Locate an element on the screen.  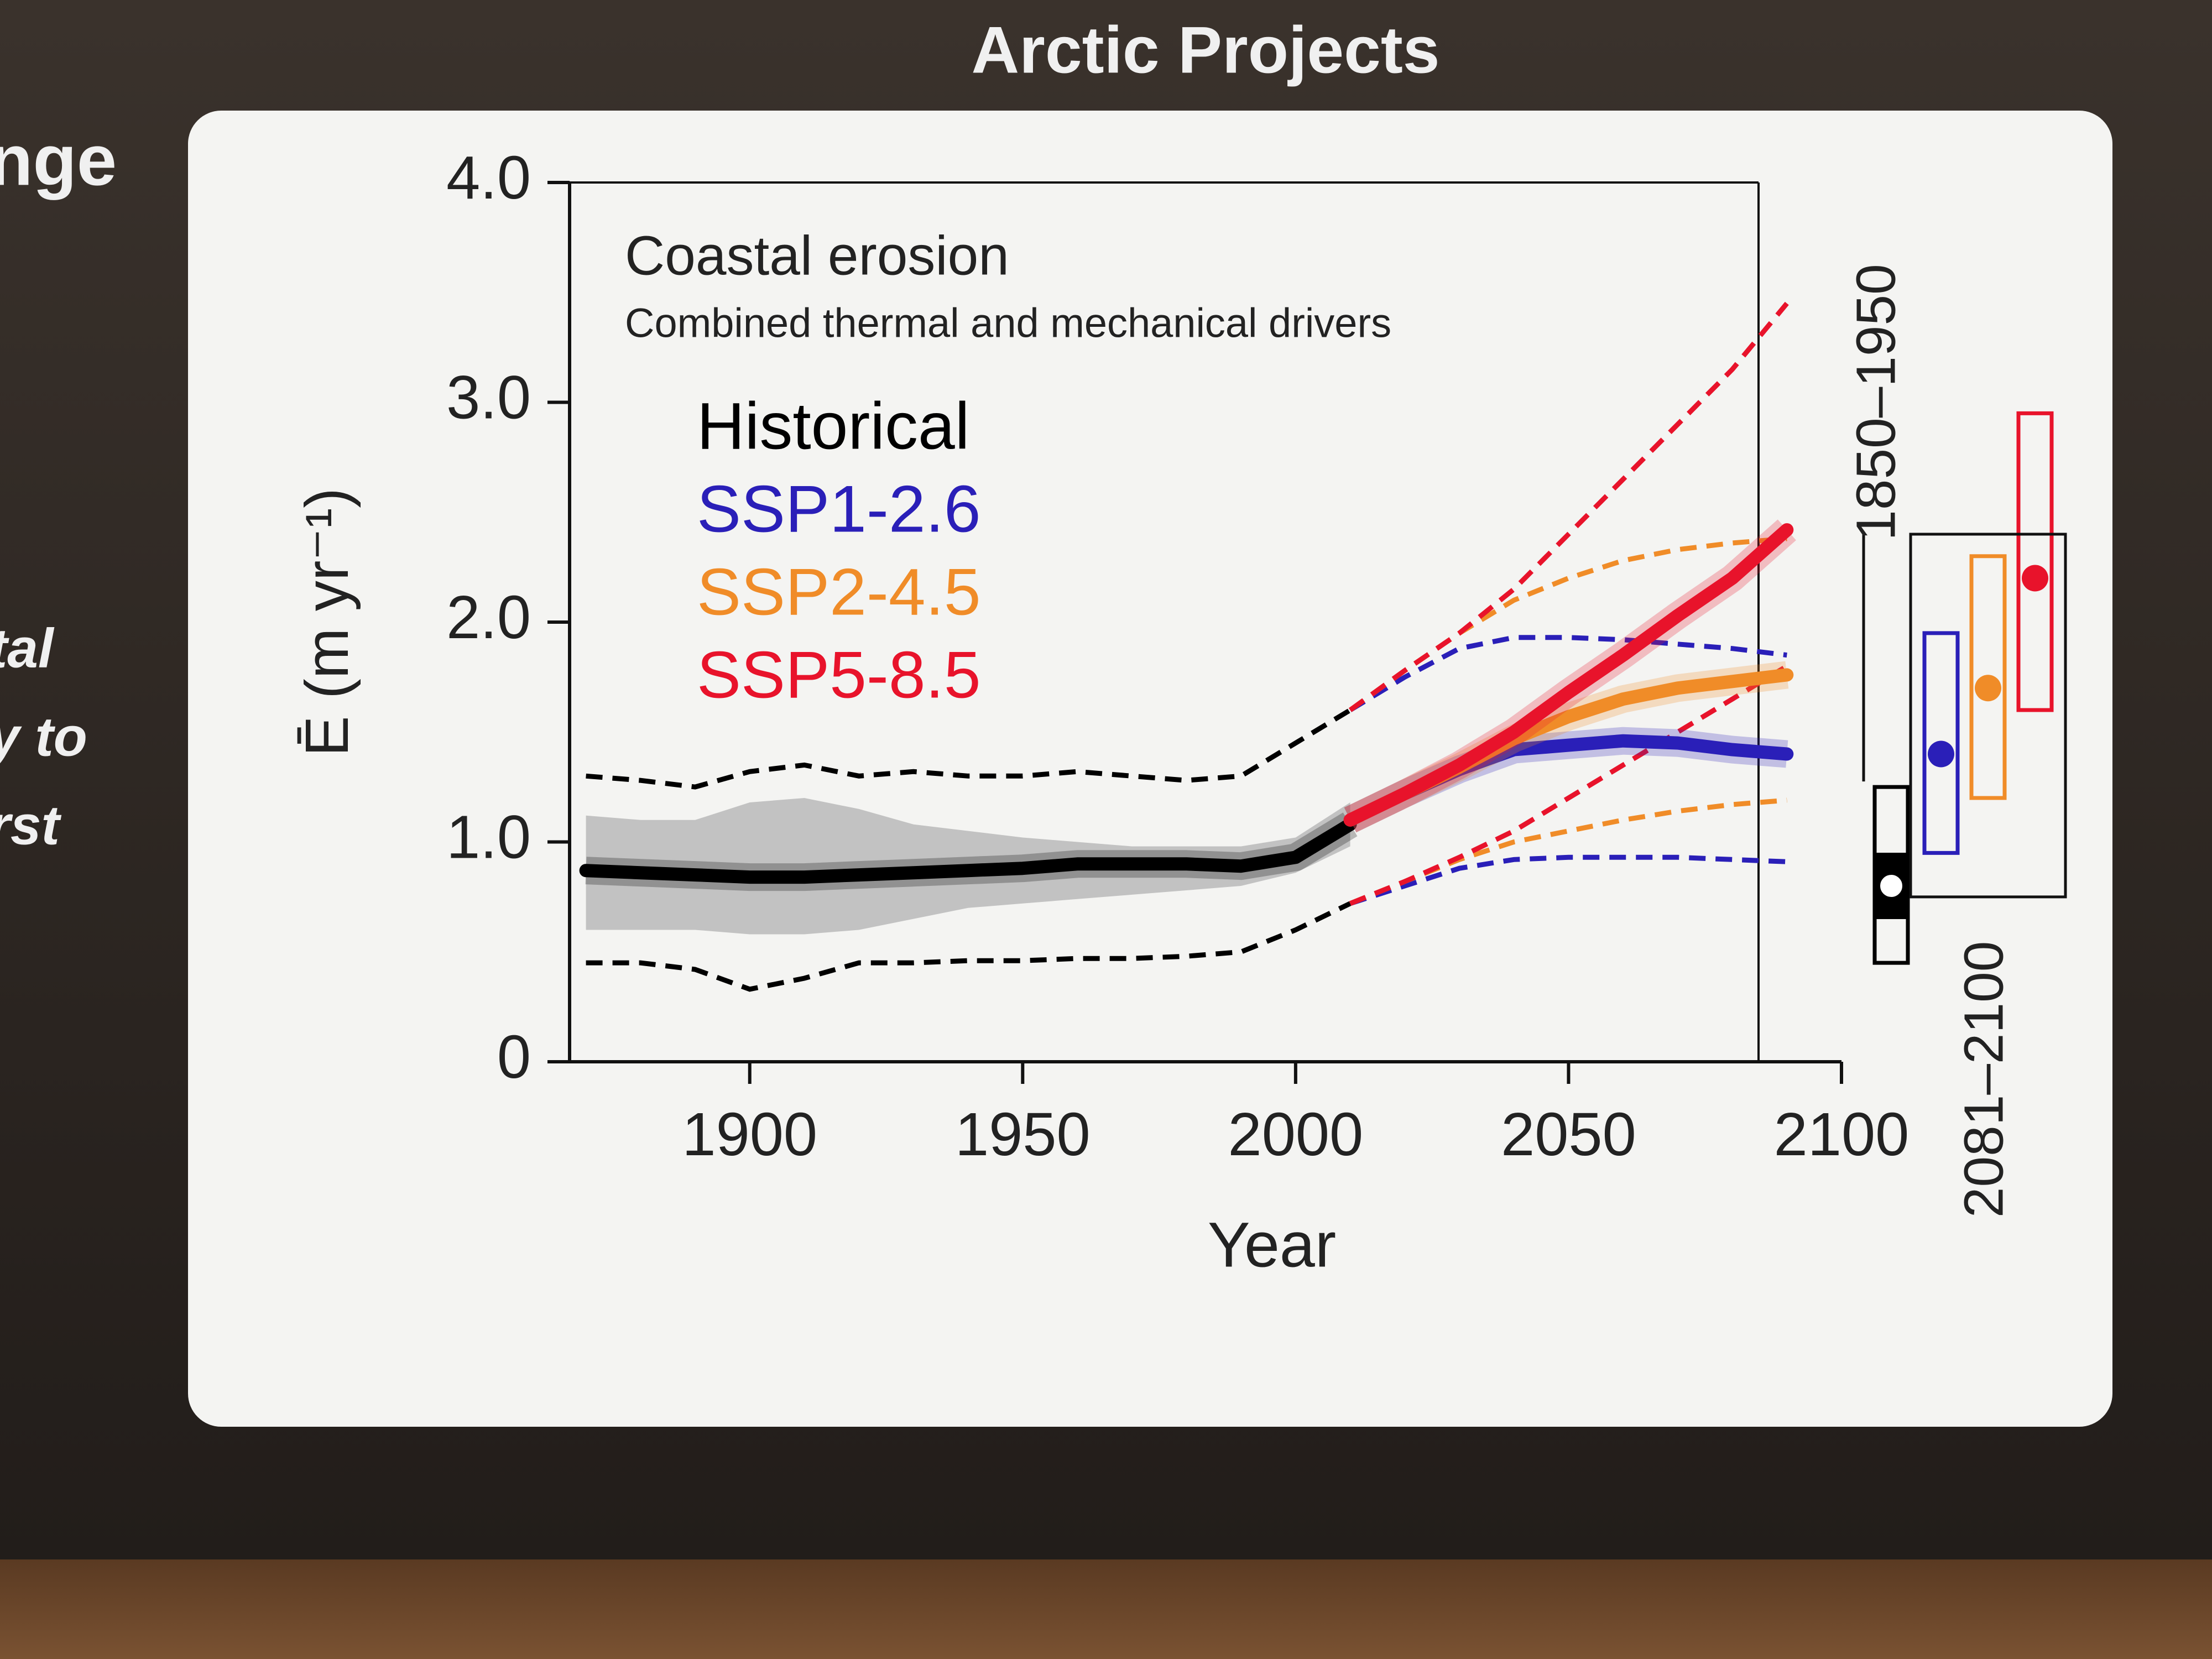
y-tick-label: 0 is located at coordinates (514, 1057).